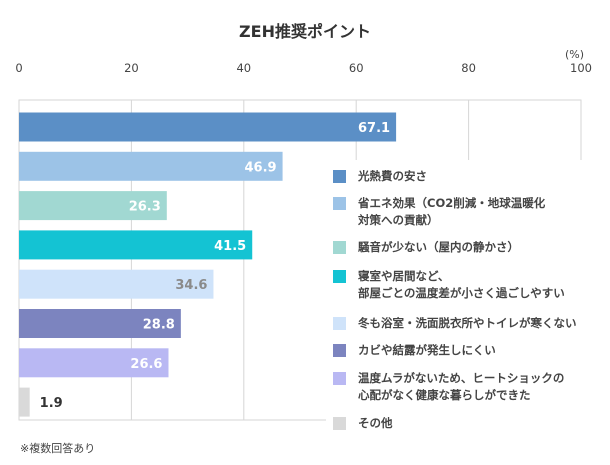  I want to click on data-label: 1.9, so click(51, 403).